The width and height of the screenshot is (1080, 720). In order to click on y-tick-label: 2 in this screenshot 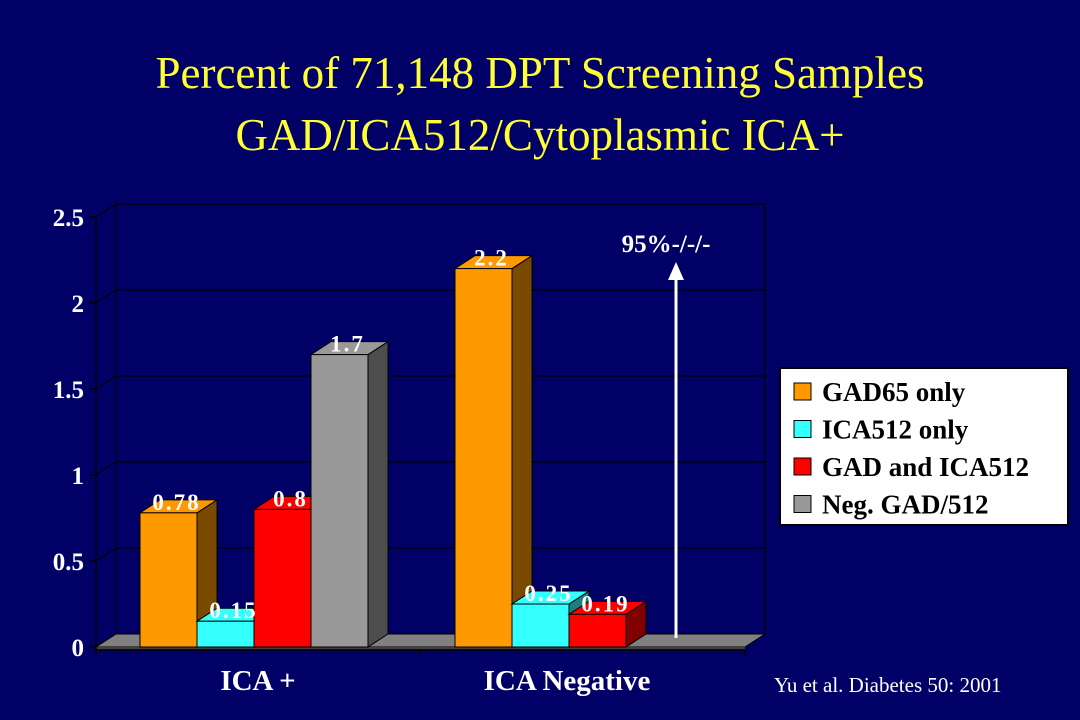, I will do `click(78, 304)`.